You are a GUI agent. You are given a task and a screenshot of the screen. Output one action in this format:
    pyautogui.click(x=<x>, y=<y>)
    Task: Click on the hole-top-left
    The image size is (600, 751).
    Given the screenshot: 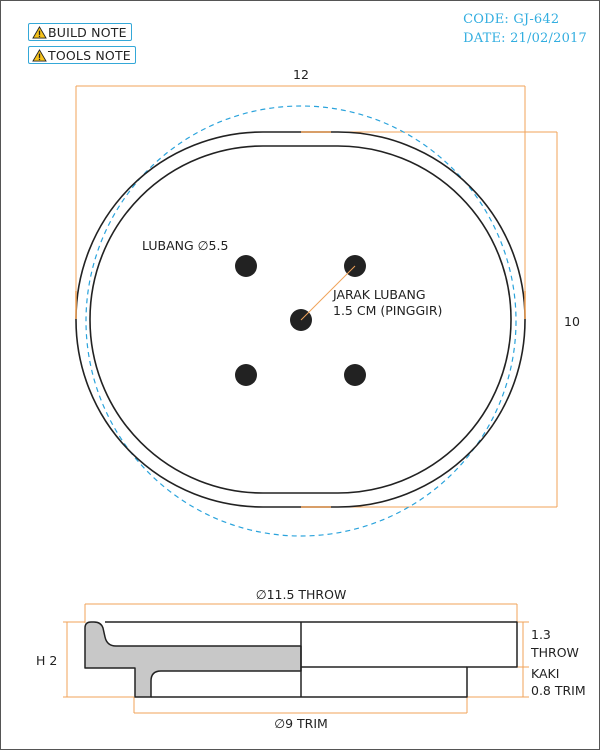 What is the action you would take?
    pyautogui.click(x=246, y=266)
    